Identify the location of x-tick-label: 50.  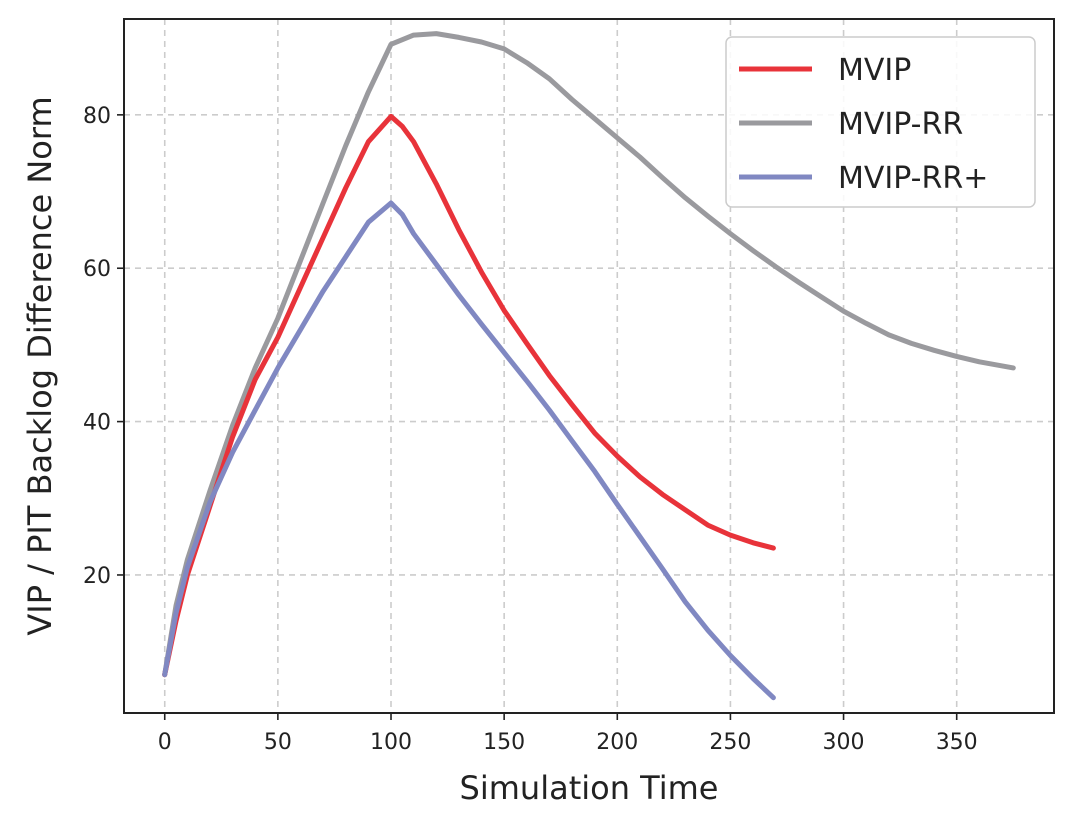
(278, 742).